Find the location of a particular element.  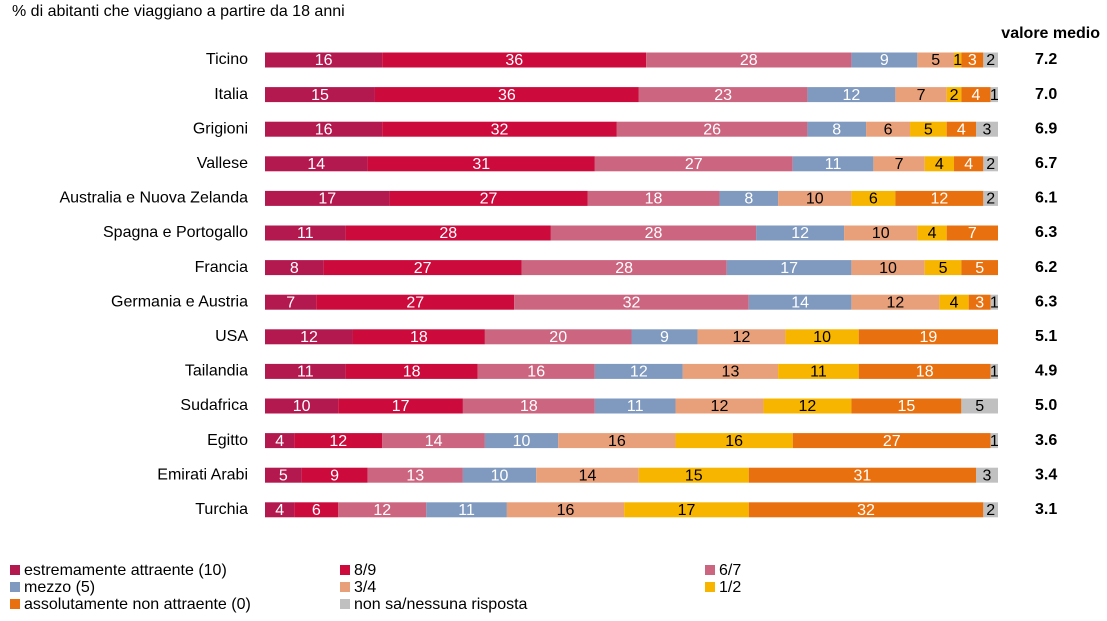

value-label: 11 is located at coordinates (305, 233).